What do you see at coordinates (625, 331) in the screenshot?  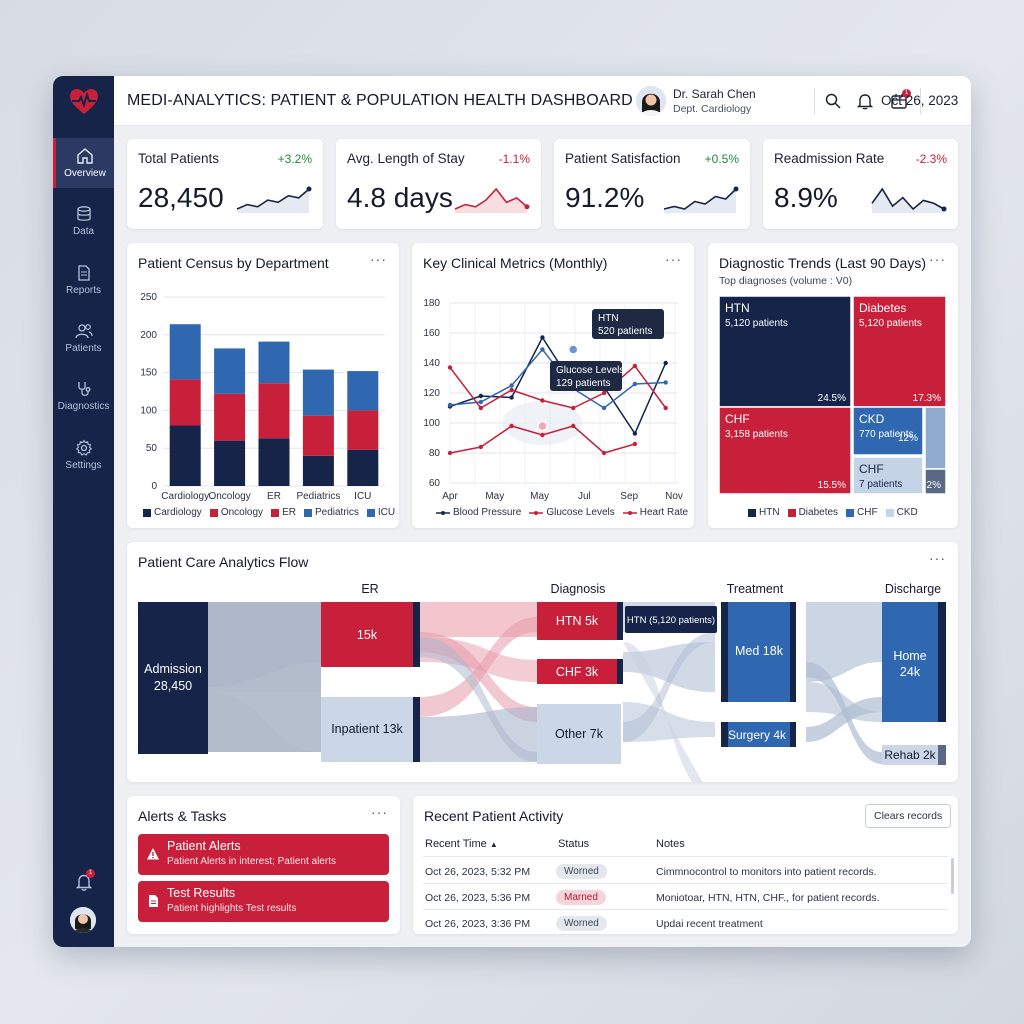 I see `tooltip-detail: 520 patients` at bounding box center [625, 331].